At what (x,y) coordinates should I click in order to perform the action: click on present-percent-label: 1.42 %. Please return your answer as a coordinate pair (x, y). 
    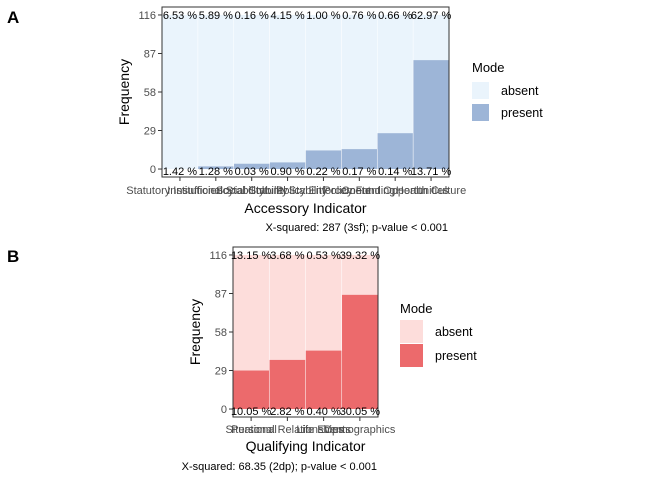
    Looking at the image, I should click on (180, 172).